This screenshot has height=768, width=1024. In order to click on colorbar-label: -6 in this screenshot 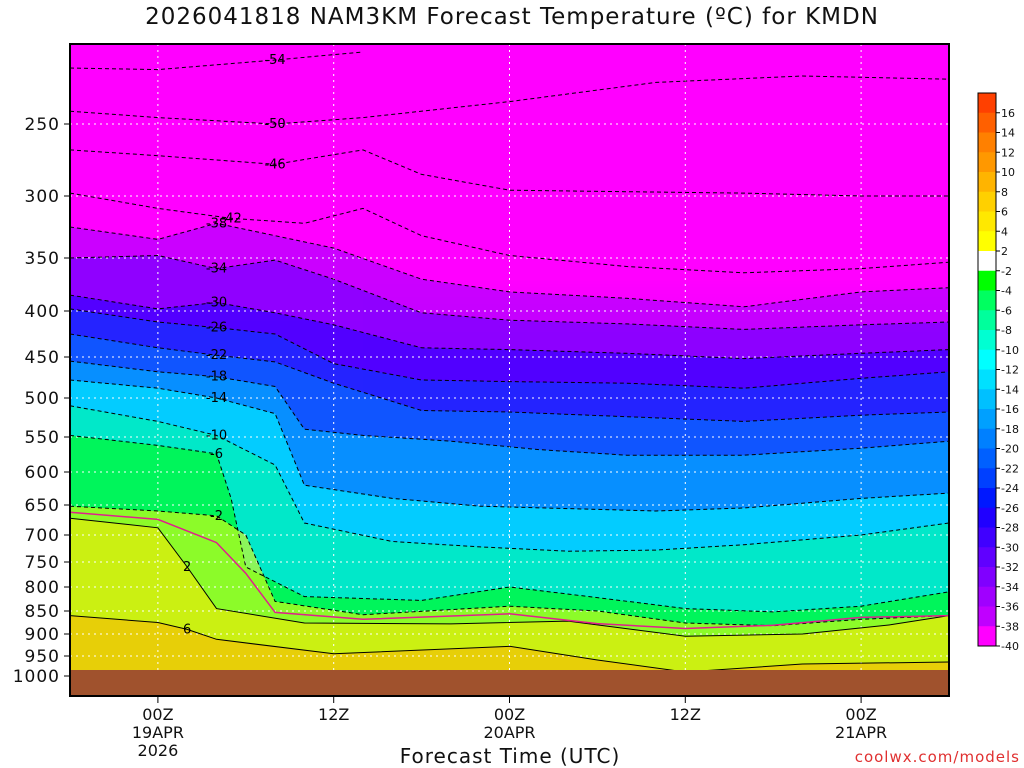, I will do `click(1006, 310)`.